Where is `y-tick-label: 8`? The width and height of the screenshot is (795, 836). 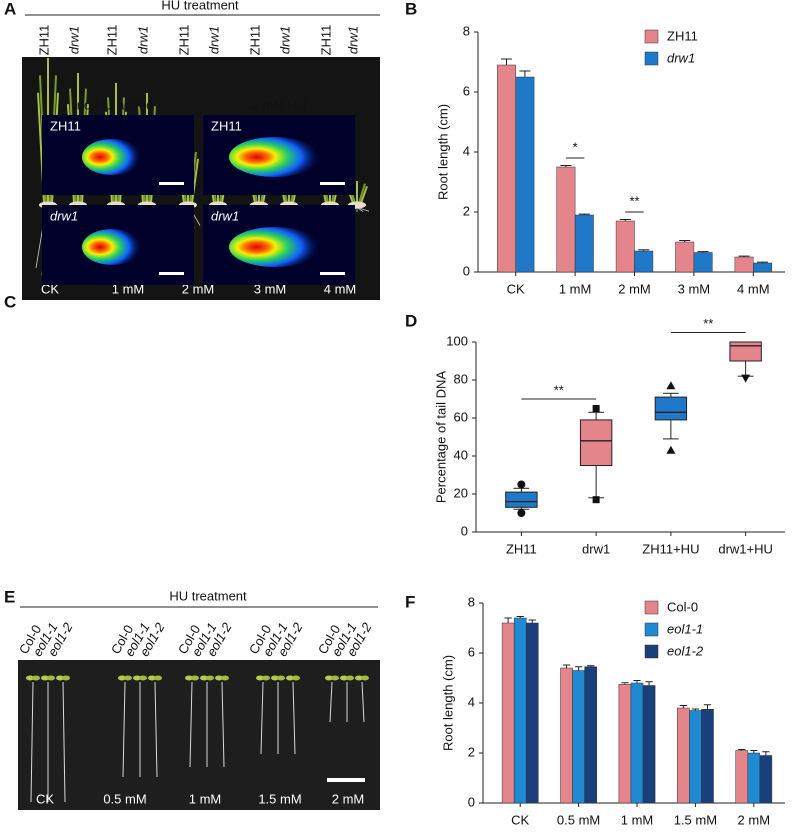
y-tick-label: 8 is located at coordinates (471, 601).